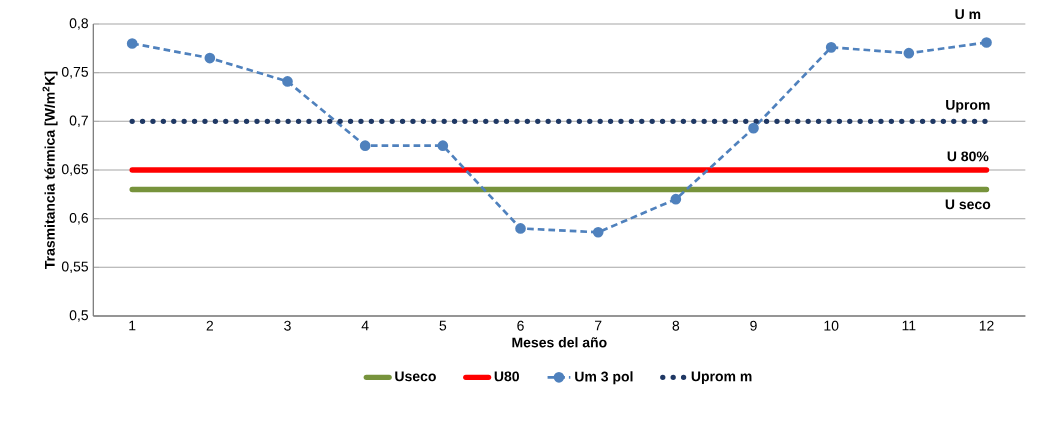 This screenshot has height=428, width=1041. Describe the element at coordinates (598, 325) in the screenshot. I see `x-tick-label: 7` at that location.